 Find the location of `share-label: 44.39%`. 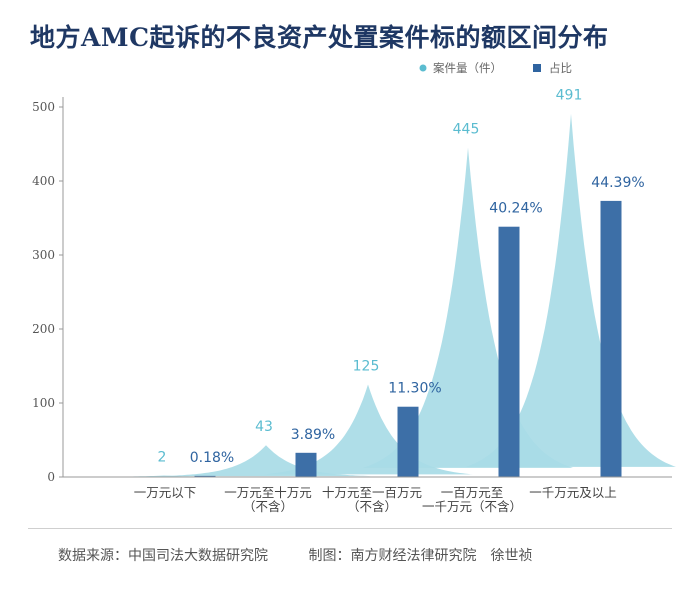

share-label: 44.39% is located at coordinates (617, 183).